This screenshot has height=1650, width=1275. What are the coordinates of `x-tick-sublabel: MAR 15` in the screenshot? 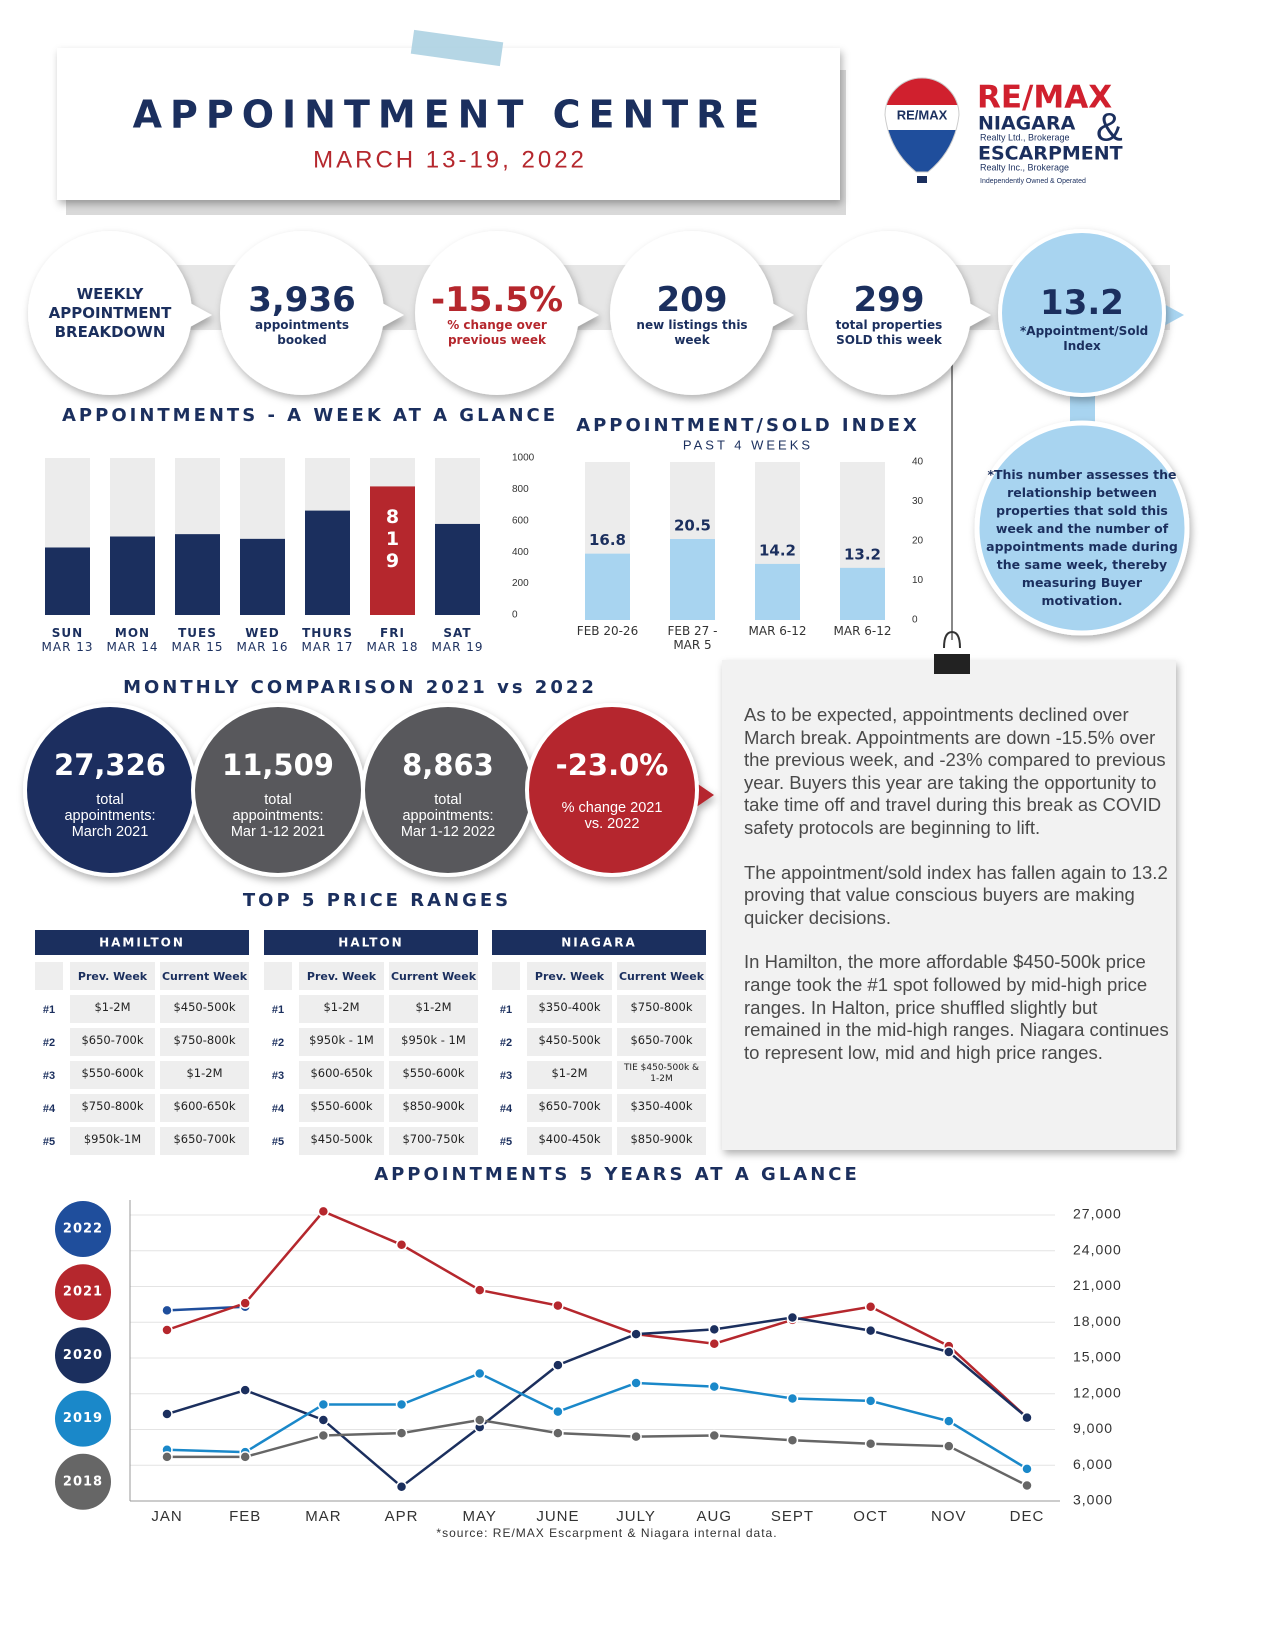 It's located at (197, 647).